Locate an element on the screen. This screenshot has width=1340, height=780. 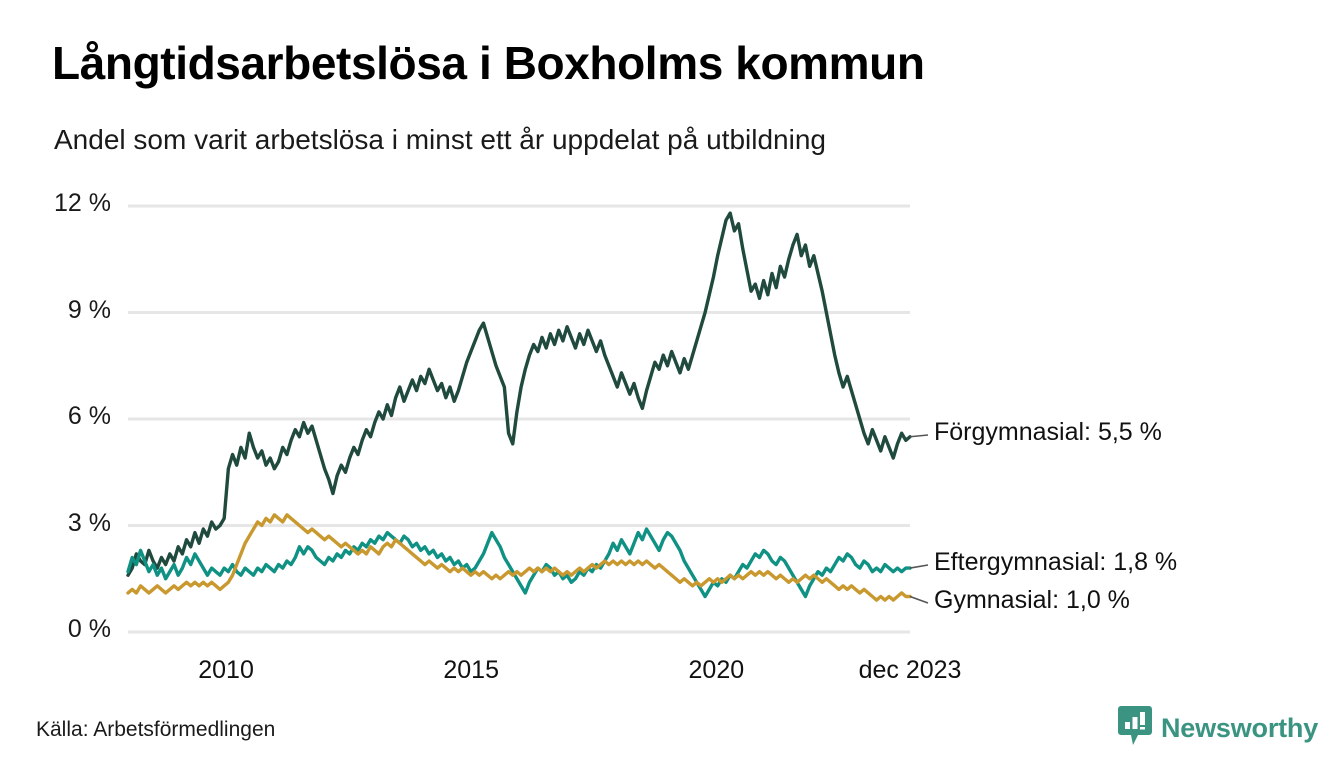
x-axis-tick-label: 2015 is located at coordinates (471, 670).